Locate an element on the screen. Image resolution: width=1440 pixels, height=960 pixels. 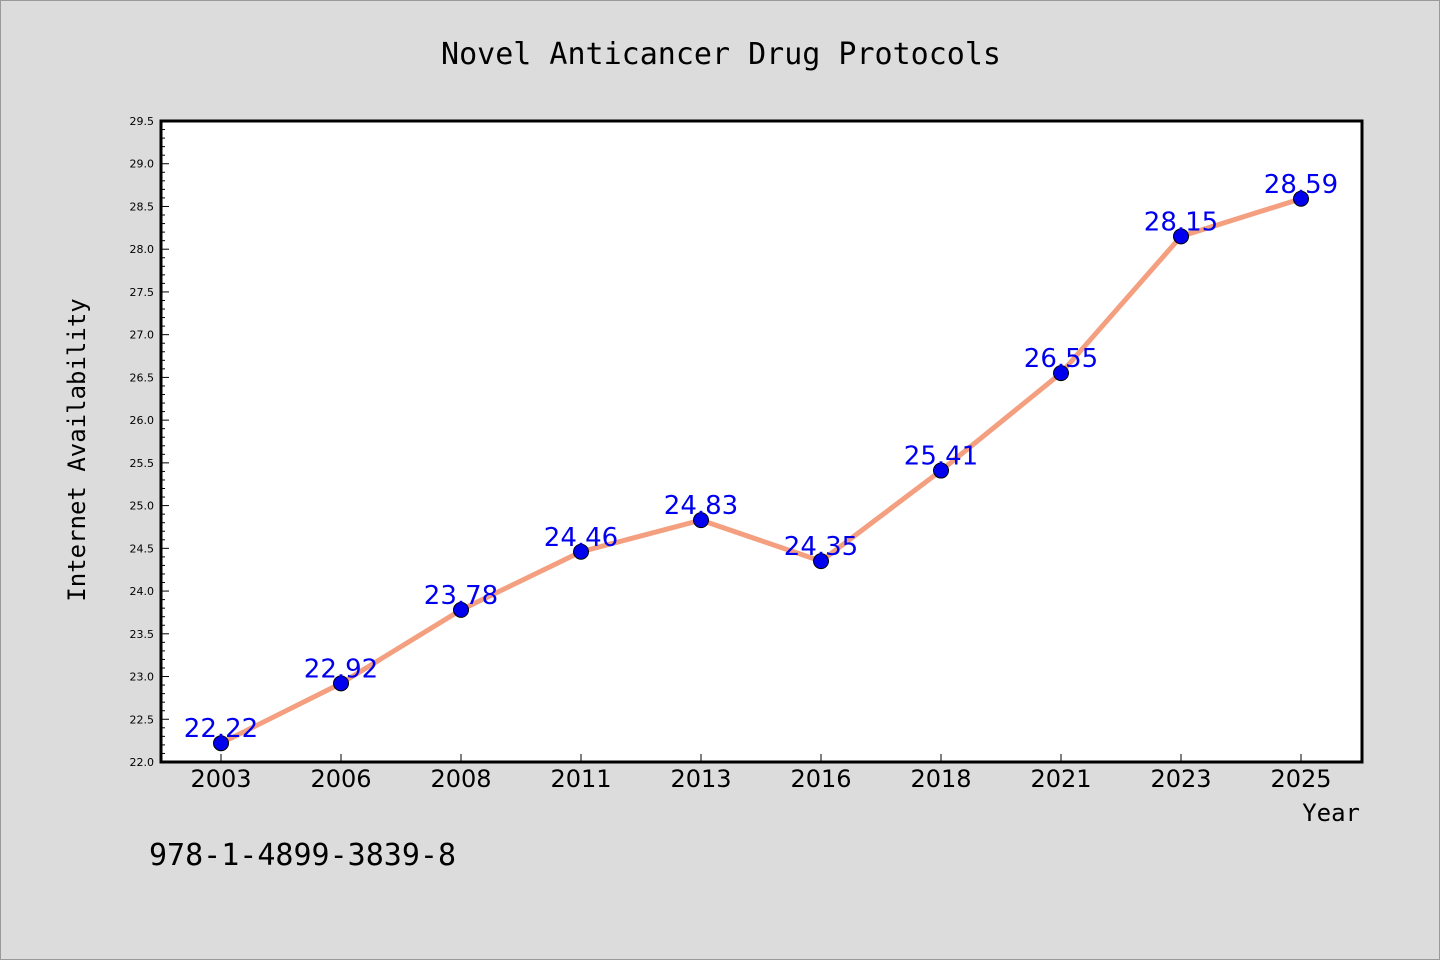
data-label: 23.78 is located at coordinates (461, 596).